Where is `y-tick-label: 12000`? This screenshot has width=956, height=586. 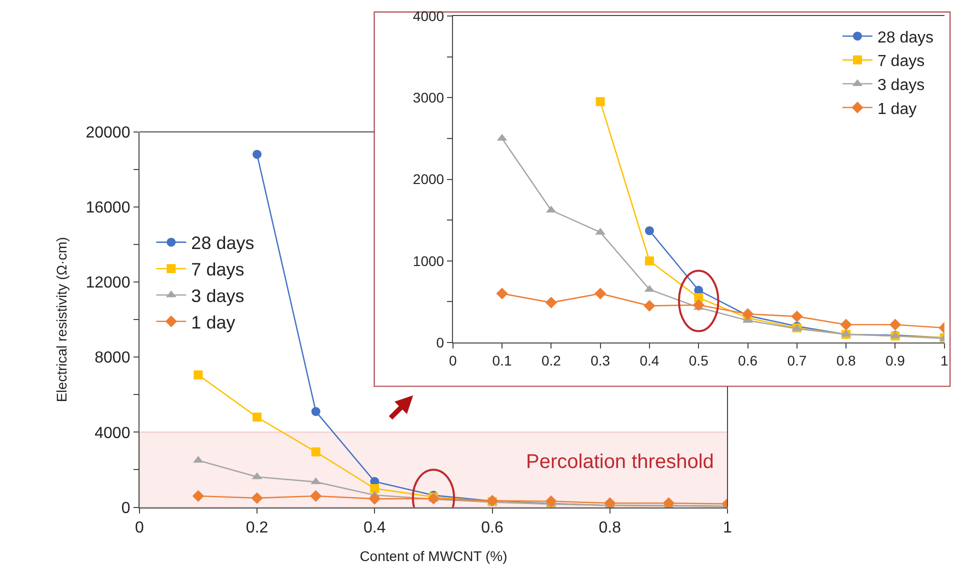
y-tick-label: 12000 is located at coordinates (108, 283).